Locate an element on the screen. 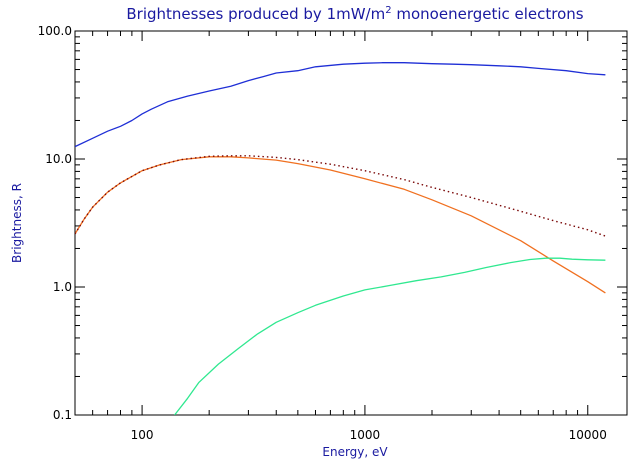 The image size is (636, 468). chart-title-superscript: 2 is located at coordinates (388, 10).